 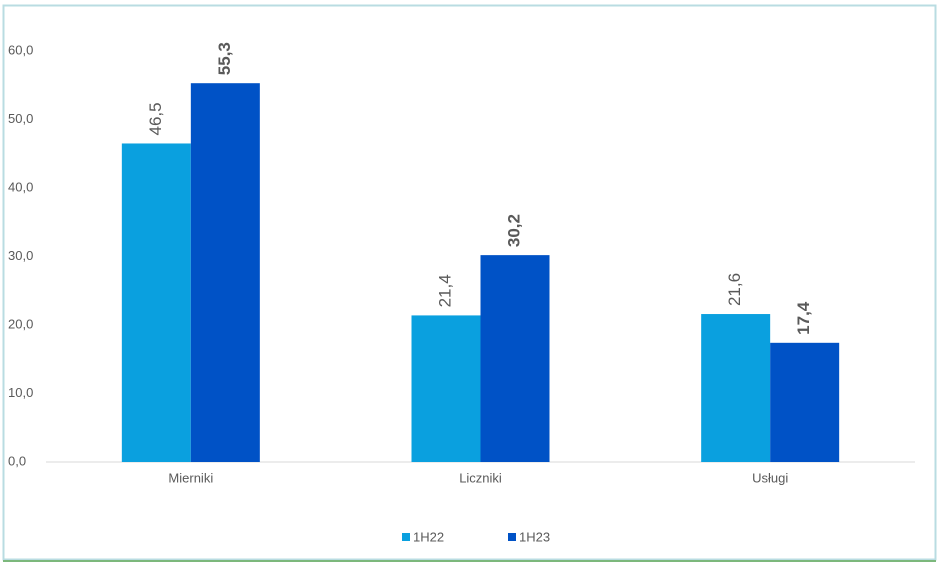 What do you see at coordinates (20, 323) in the screenshot?
I see `y-tick-label: 20,0` at bounding box center [20, 323].